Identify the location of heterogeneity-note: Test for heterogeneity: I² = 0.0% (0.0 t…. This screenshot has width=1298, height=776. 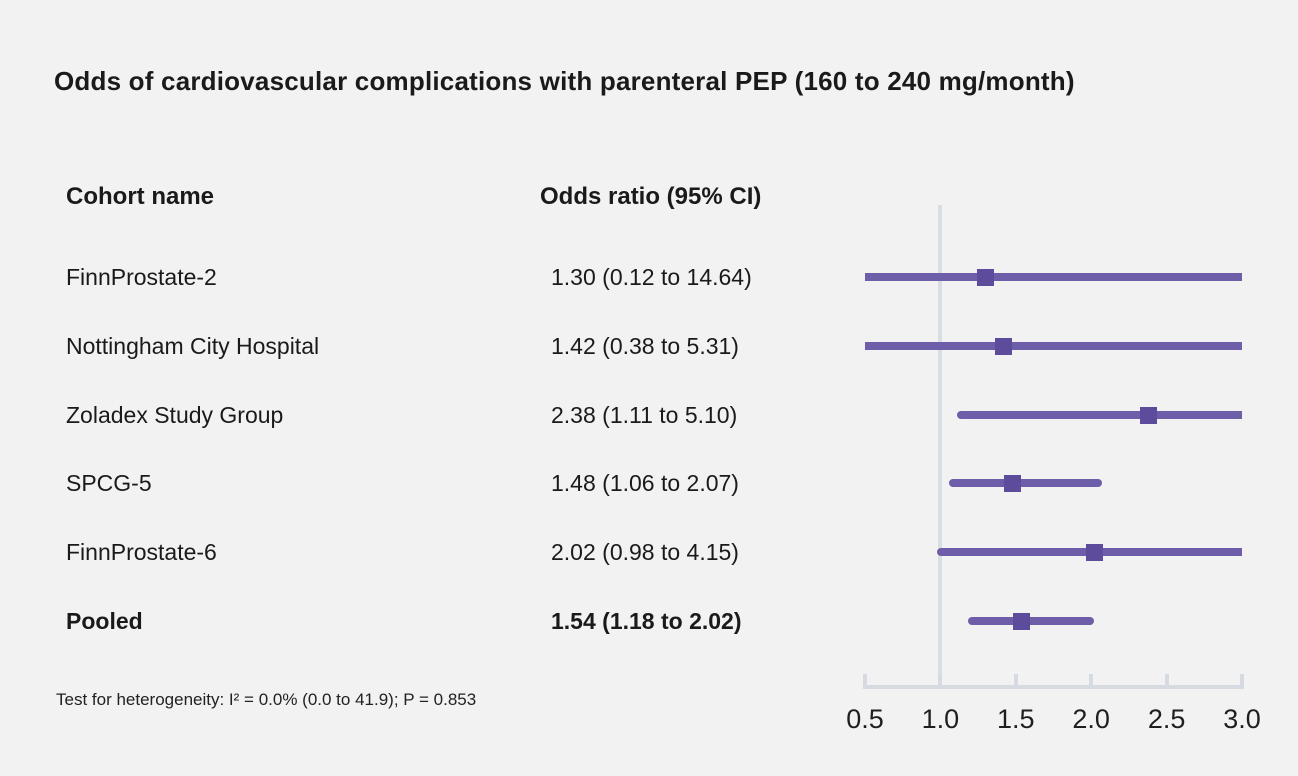
(266, 699).